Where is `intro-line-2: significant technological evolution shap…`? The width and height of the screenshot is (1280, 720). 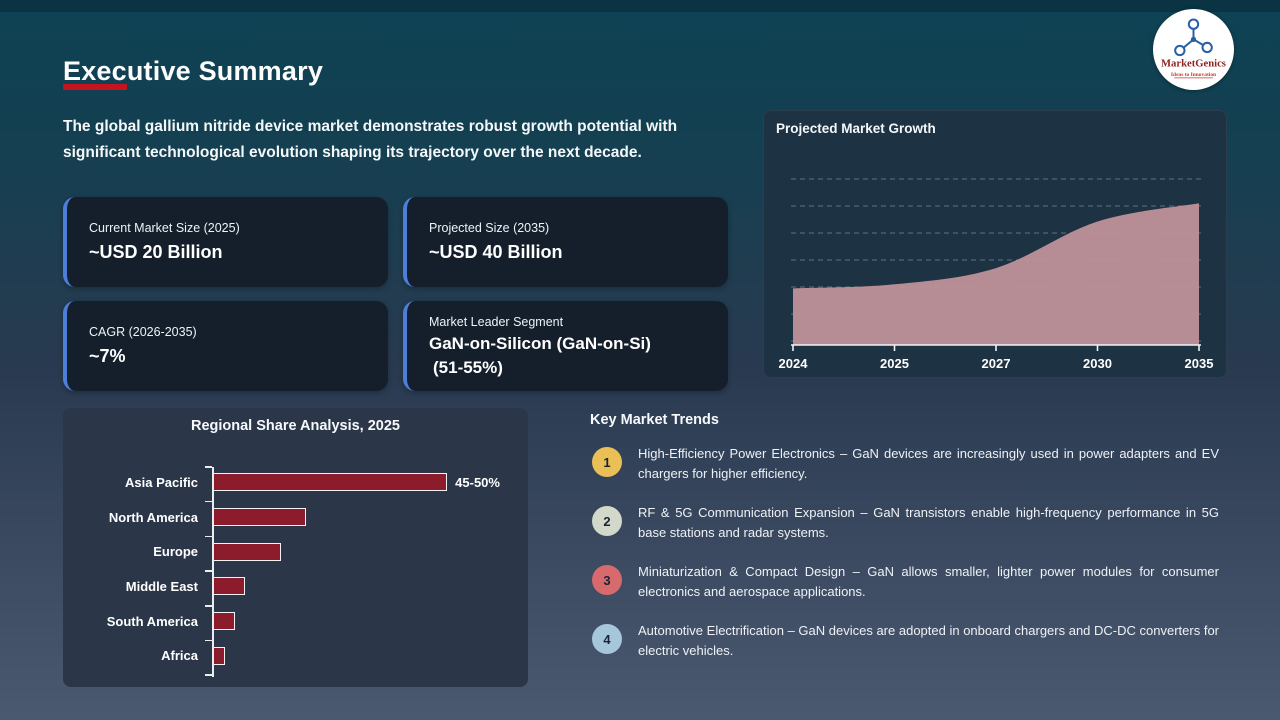
intro-line-2: significant technological evolution shap… is located at coordinates (352, 152).